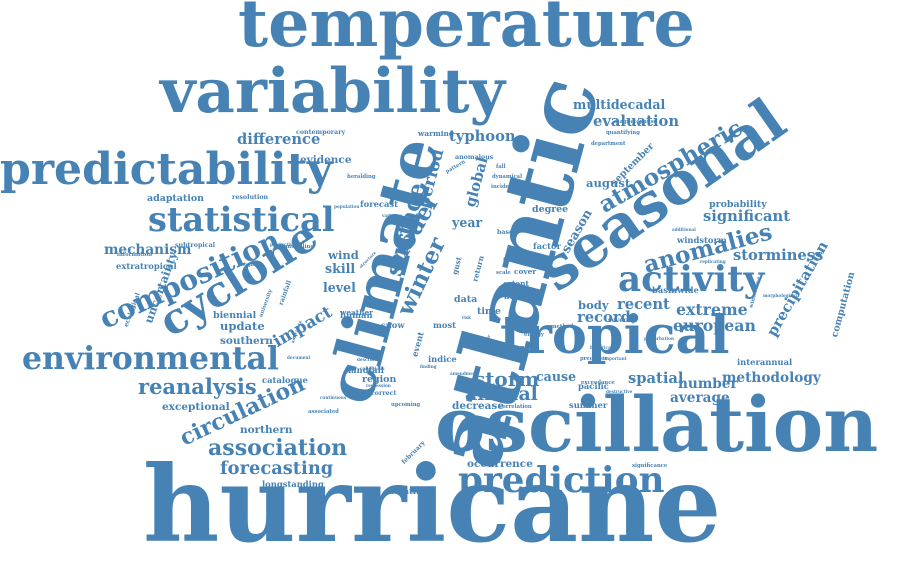  I want to click on cloud-word: forecasting, so click(277, 468).